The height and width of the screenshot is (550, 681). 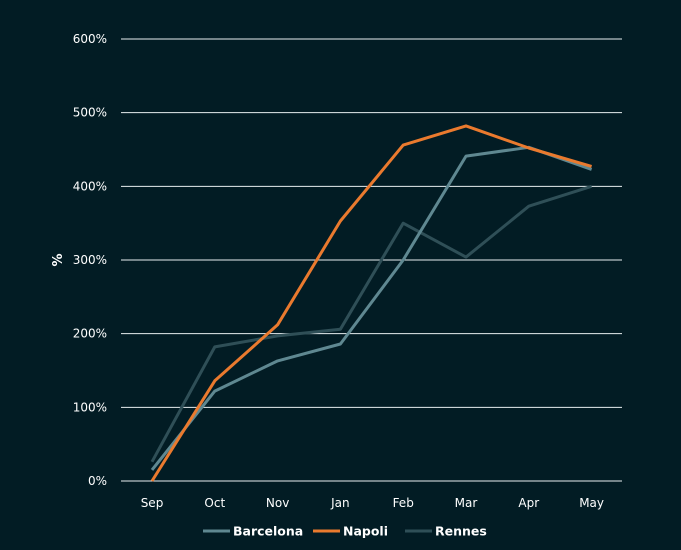 What do you see at coordinates (277, 503) in the screenshot?
I see `x-tick-label: Nov` at bounding box center [277, 503].